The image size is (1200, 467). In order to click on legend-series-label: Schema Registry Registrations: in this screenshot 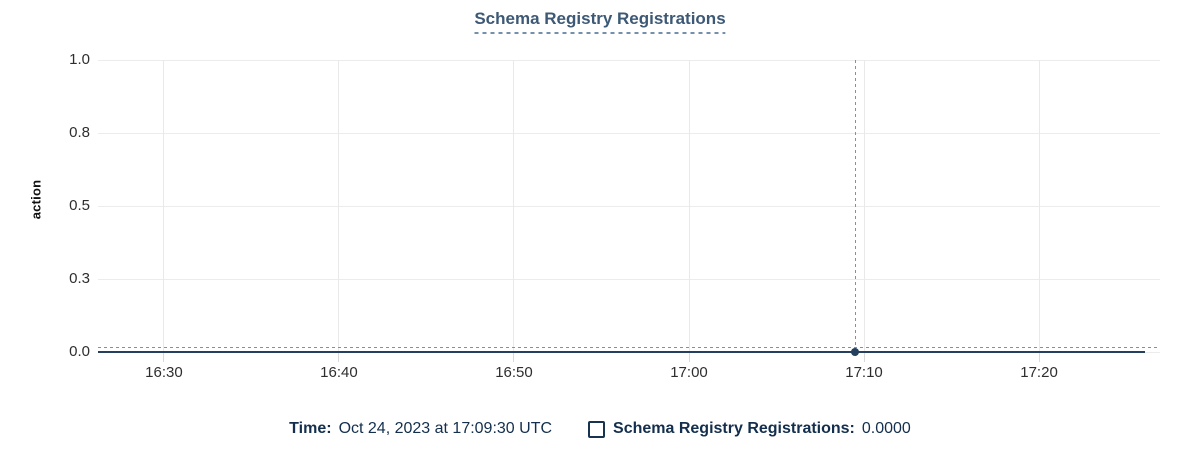, I will do `click(734, 428)`.